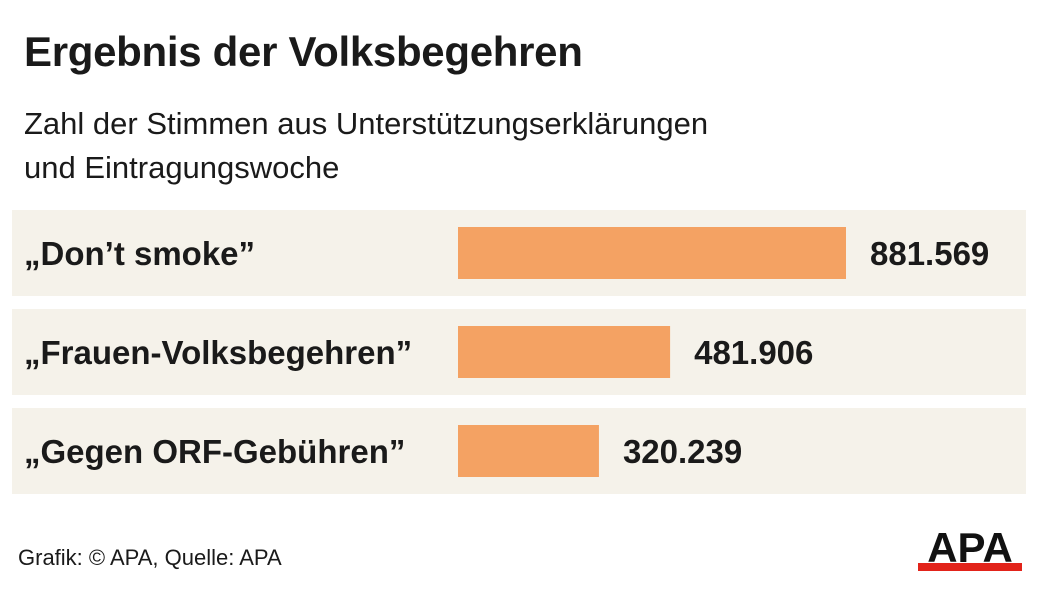 The image size is (1040, 591). Describe the element at coordinates (303, 51) in the screenshot. I see `chart-title: Ergebnis der Volksbegehren` at that location.